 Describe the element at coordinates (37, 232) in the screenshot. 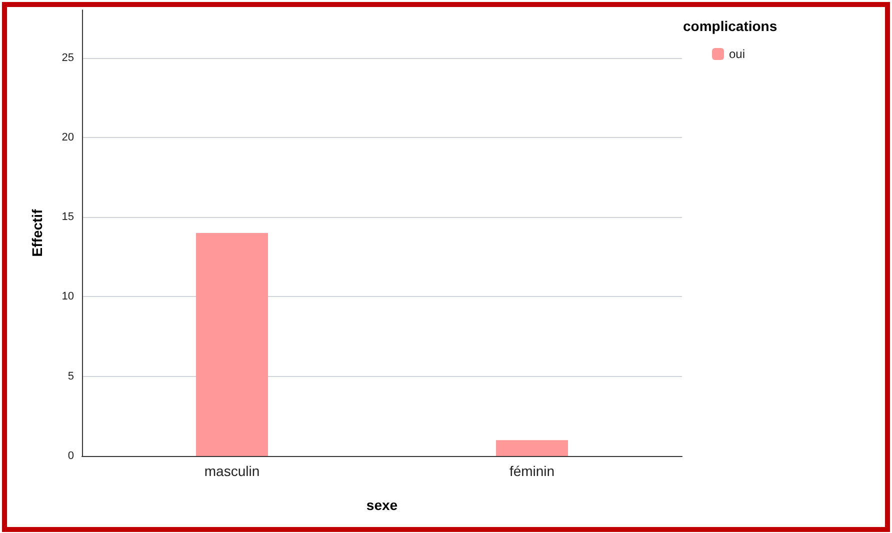

I see `y-axis-title: Effectif` at that location.